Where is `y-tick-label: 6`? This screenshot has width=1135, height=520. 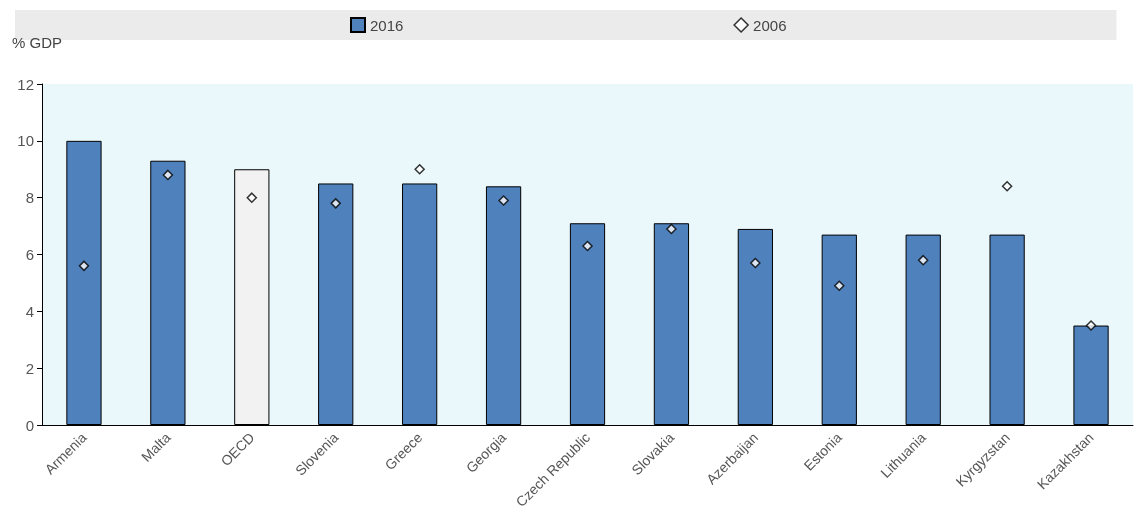 y-tick-label: 6 is located at coordinates (29, 254).